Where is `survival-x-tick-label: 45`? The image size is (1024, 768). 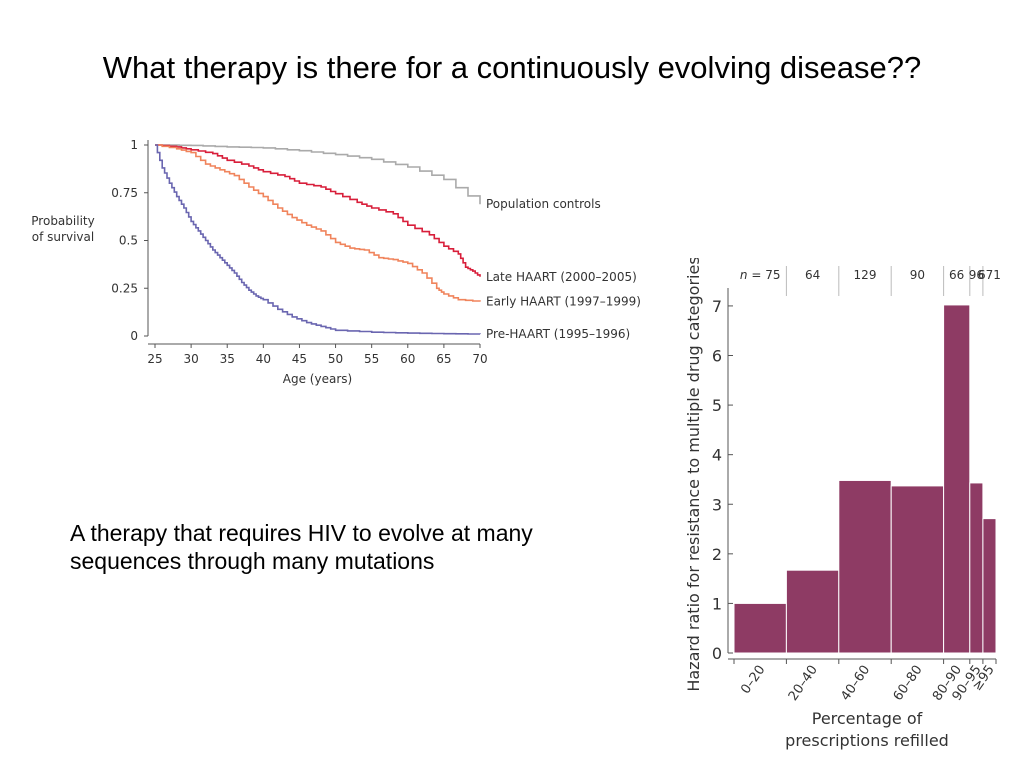 survival-x-tick-label: 45 is located at coordinates (299, 359).